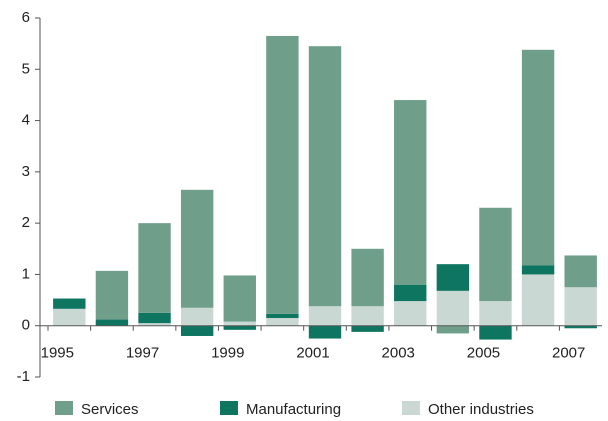  Describe the element at coordinates (312, 353) in the screenshot. I see `x-tick-label: 2001` at that location.